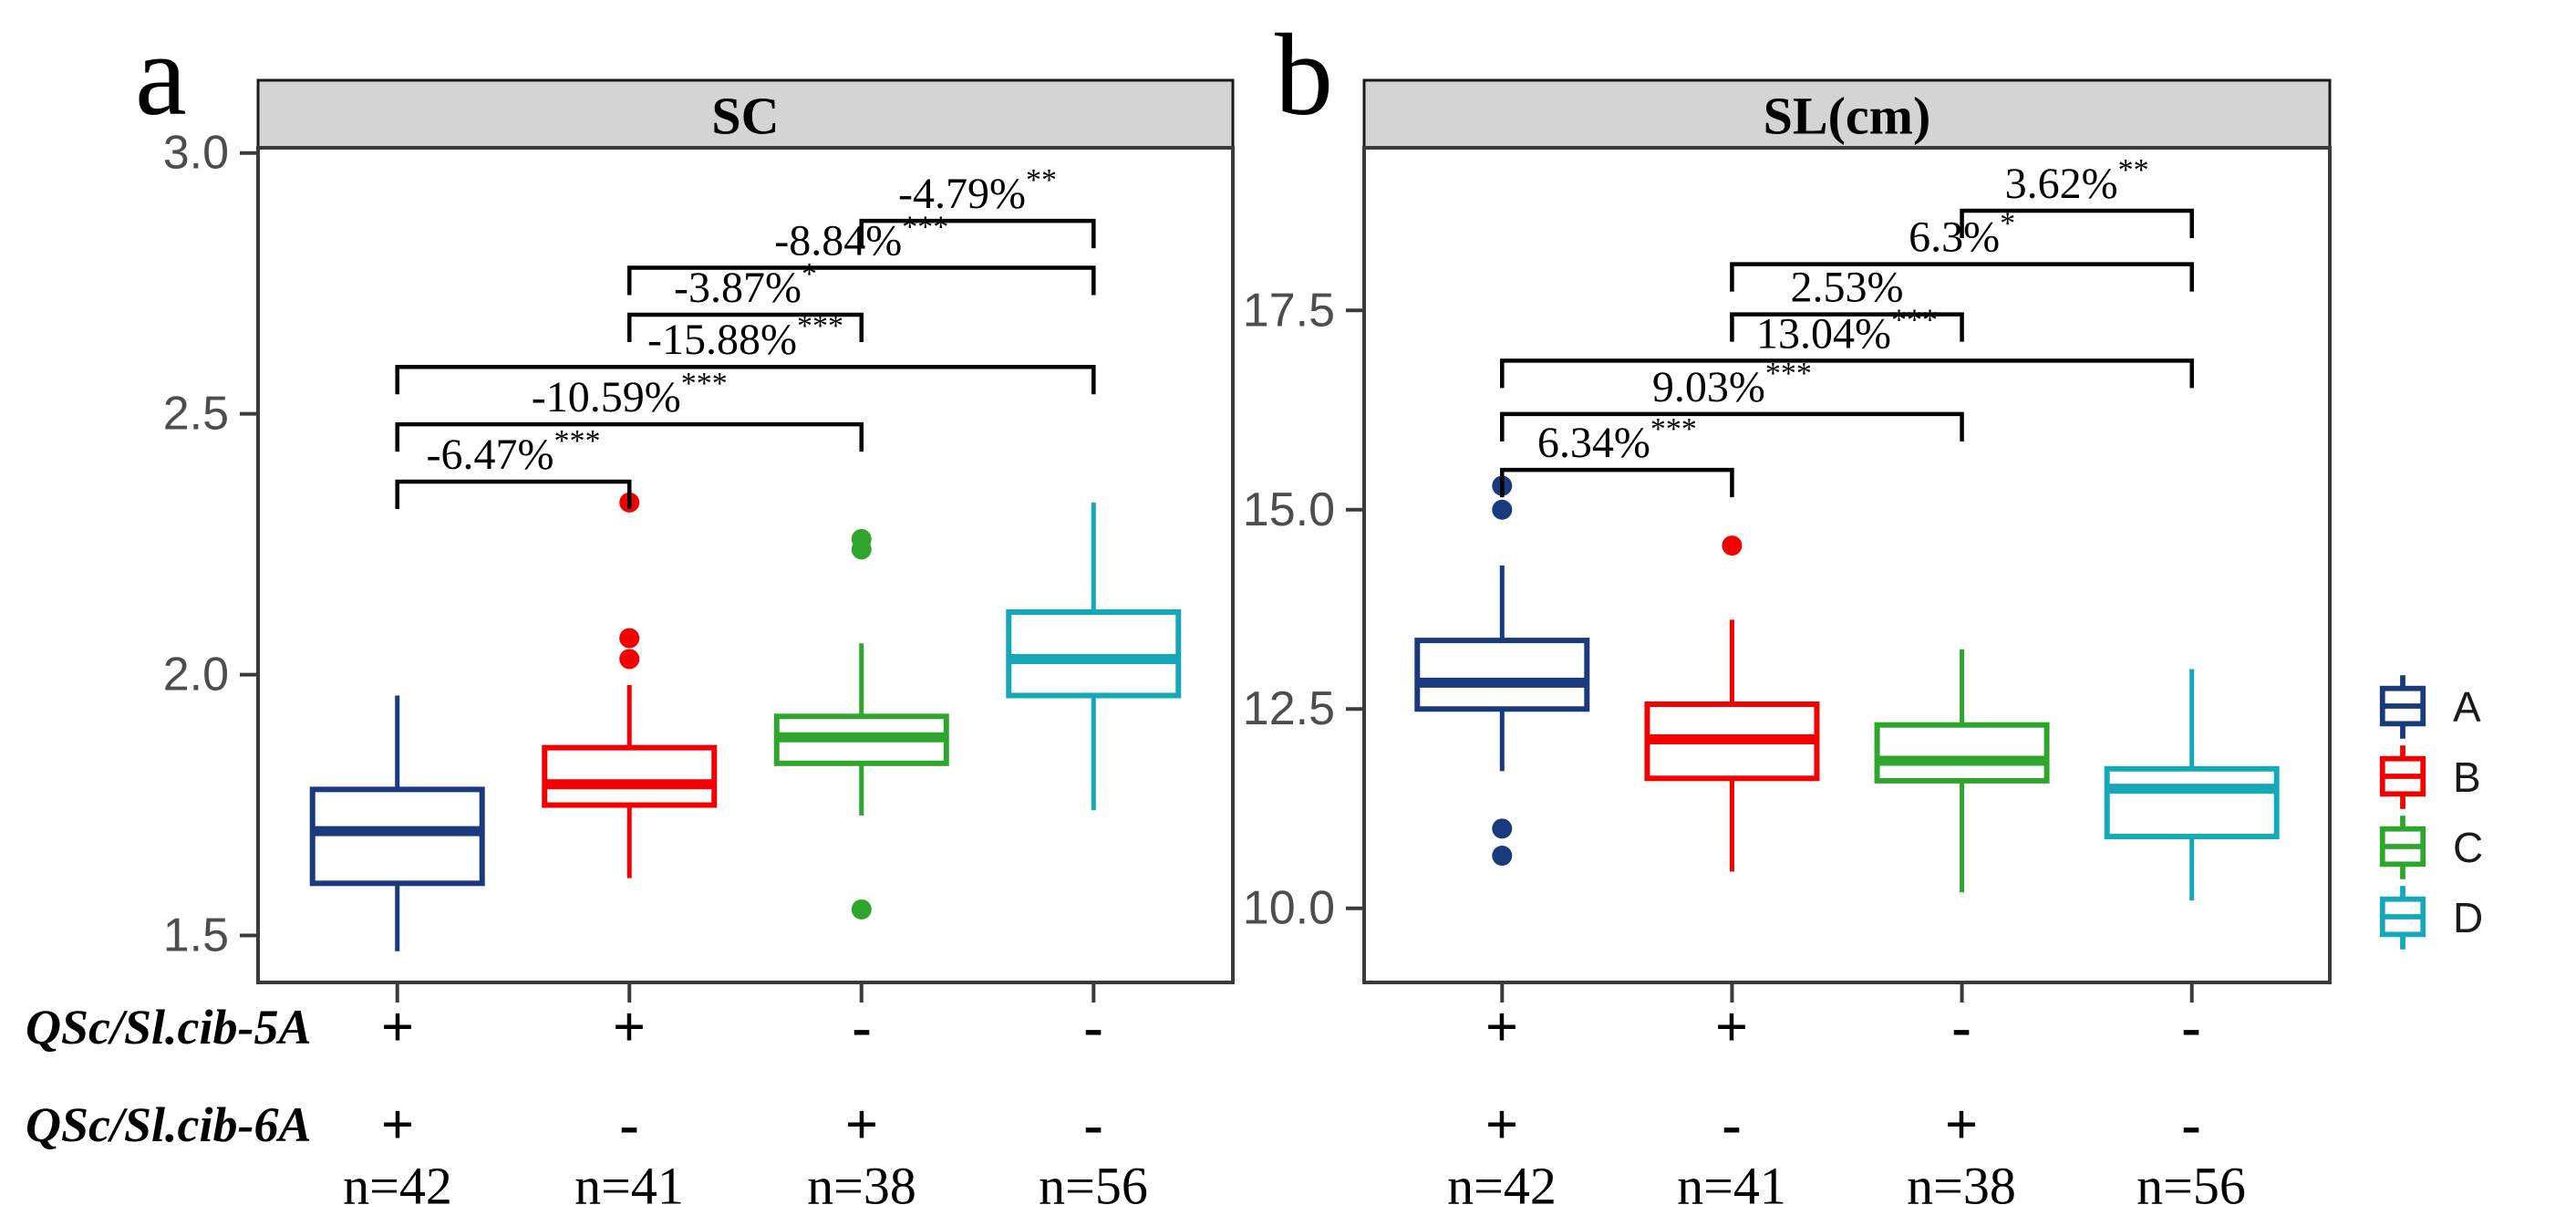  I want to click on genotype-row-label-6A: QSc/Sl.cib-6A, so click(169, 1124).